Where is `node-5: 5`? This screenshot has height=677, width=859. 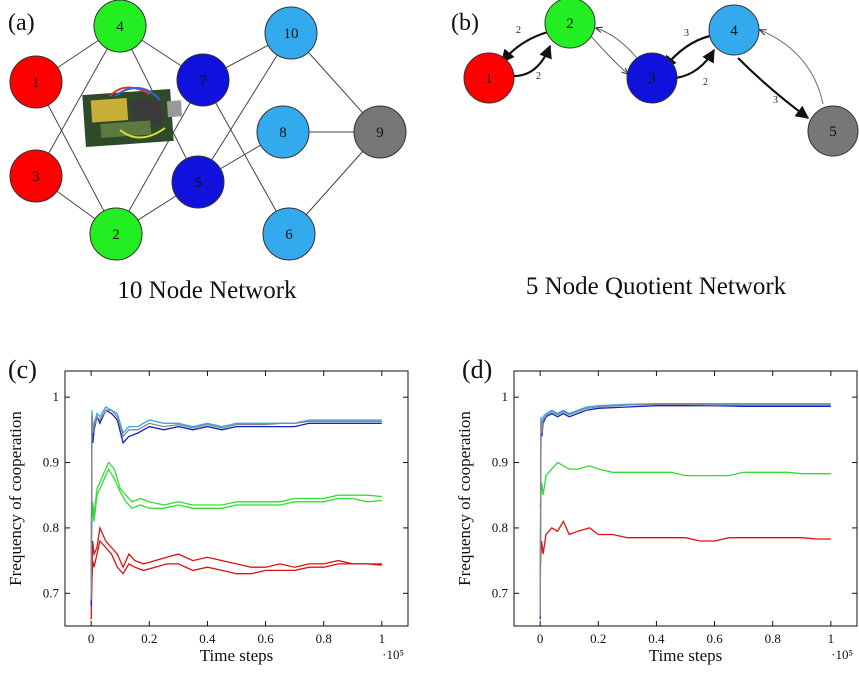 node-5: 5 is located at coordinates (198, 182).